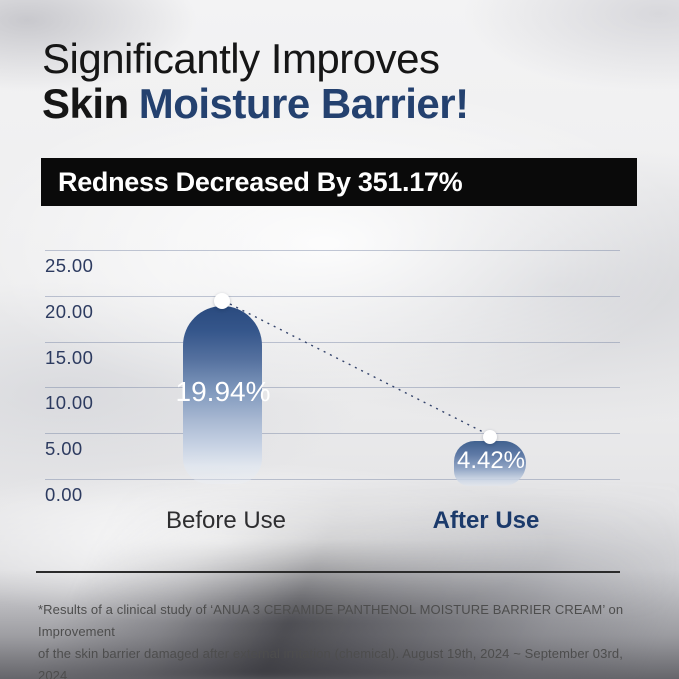 The width and height of the screenshot is (679, 679). What do you see at coordinates (64, 448) in the screenshot?
I see `y-tick-label: 5.00` at bounding box center [64, 448].